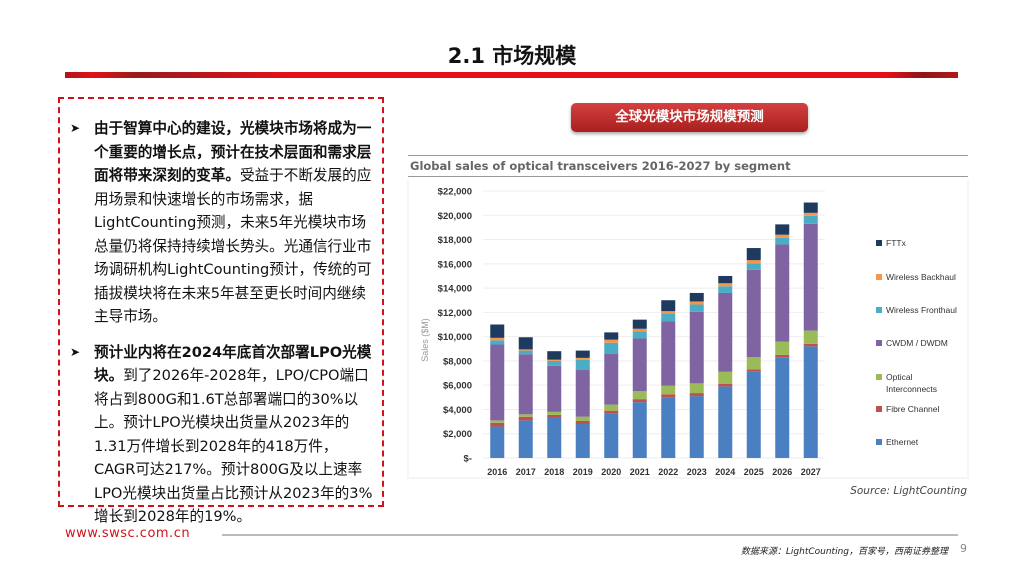 The height and width of the screenshot is (576, 1024). What do you see at coordinates (754, 472) in the screenshot?
I see `x-tick-label: 2025` at bounding box center [754, 472].